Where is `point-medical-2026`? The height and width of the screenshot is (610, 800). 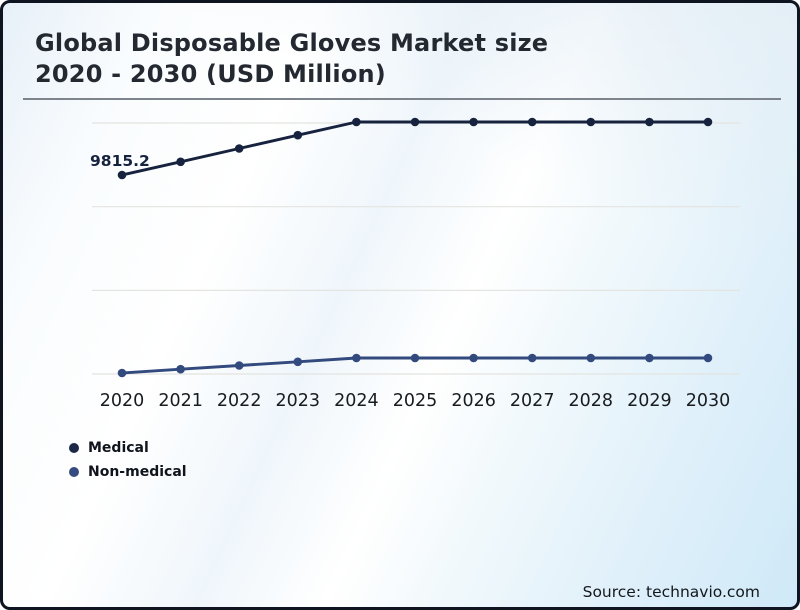
point-medical-2026 is located at coordinates (473, 122).